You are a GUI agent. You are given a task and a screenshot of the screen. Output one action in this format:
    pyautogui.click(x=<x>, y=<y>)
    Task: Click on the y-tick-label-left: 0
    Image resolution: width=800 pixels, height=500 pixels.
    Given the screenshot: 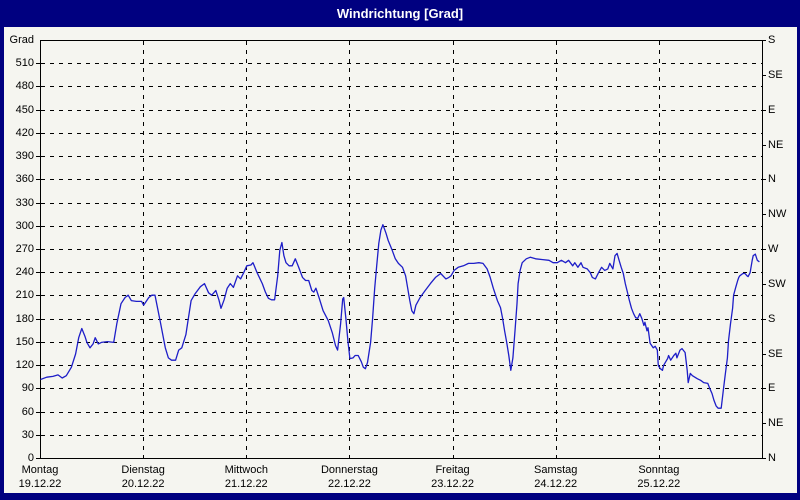 What is the action you would take?
    pyautogui.click(x=30, y=458)
    